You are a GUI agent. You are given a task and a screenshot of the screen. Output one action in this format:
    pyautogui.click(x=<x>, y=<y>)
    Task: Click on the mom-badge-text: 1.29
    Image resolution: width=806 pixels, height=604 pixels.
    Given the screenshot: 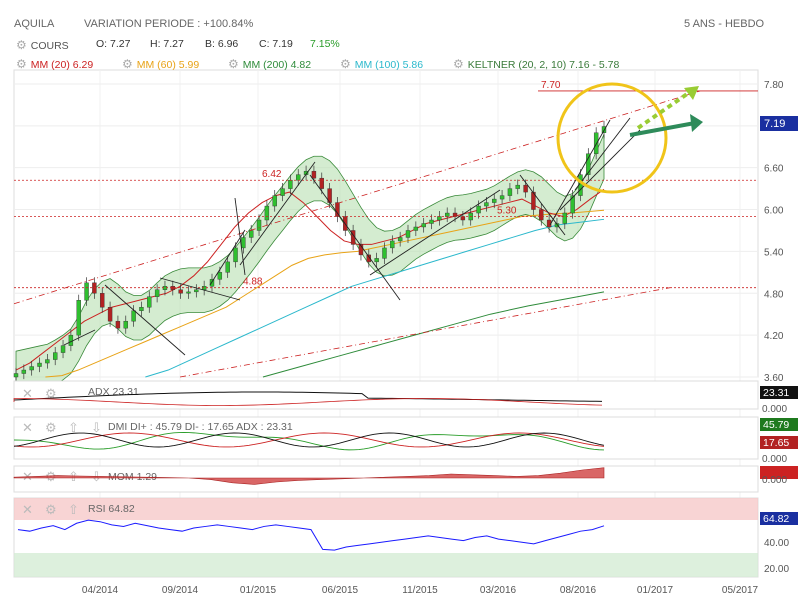 What is the action you would take?
    pyautogui.click(x=773, y=473)
    